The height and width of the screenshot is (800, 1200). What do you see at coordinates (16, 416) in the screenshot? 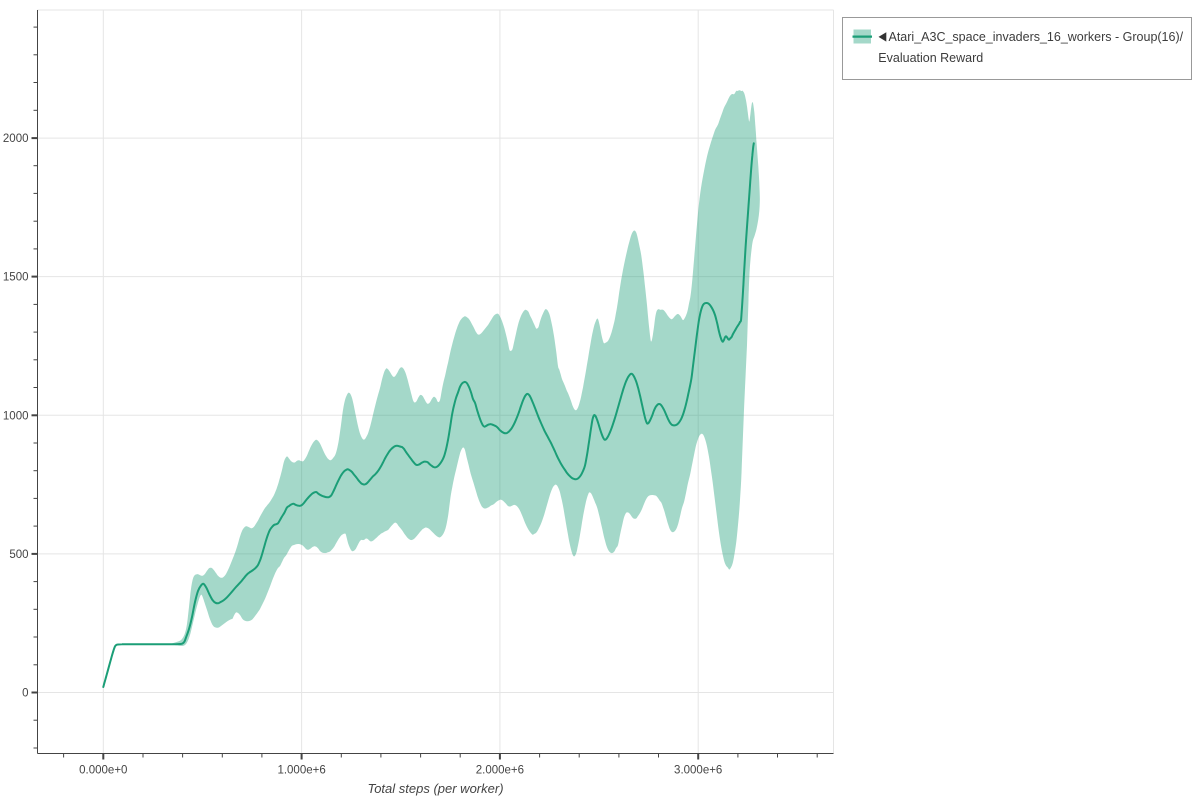
I see `svg-text: 1000` at bounding box center [16, 416].